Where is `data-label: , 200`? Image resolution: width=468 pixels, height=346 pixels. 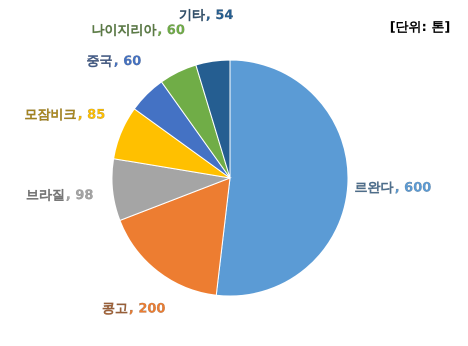
data-label: , 200 is located at coordinates (147, 308).